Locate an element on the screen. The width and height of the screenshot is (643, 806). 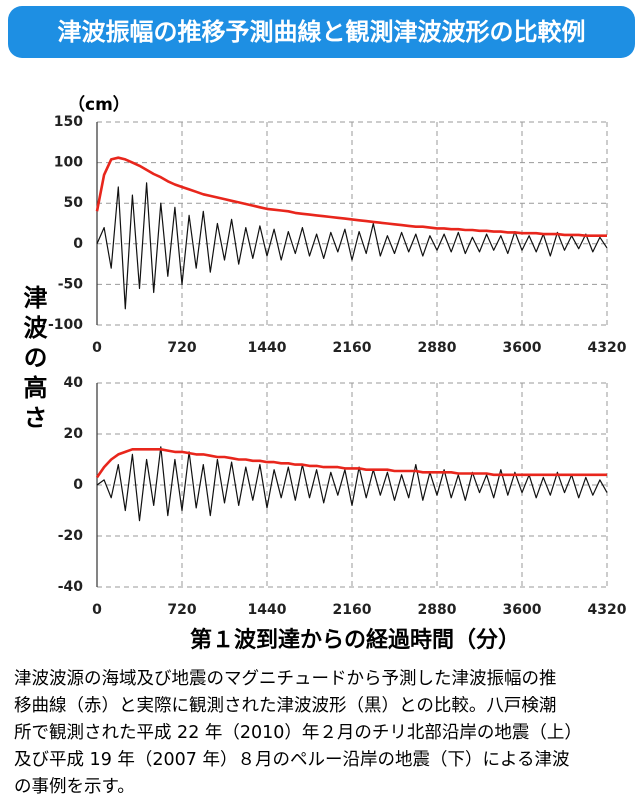
y-tick-label: 40 is located at coordinates (74, 383).